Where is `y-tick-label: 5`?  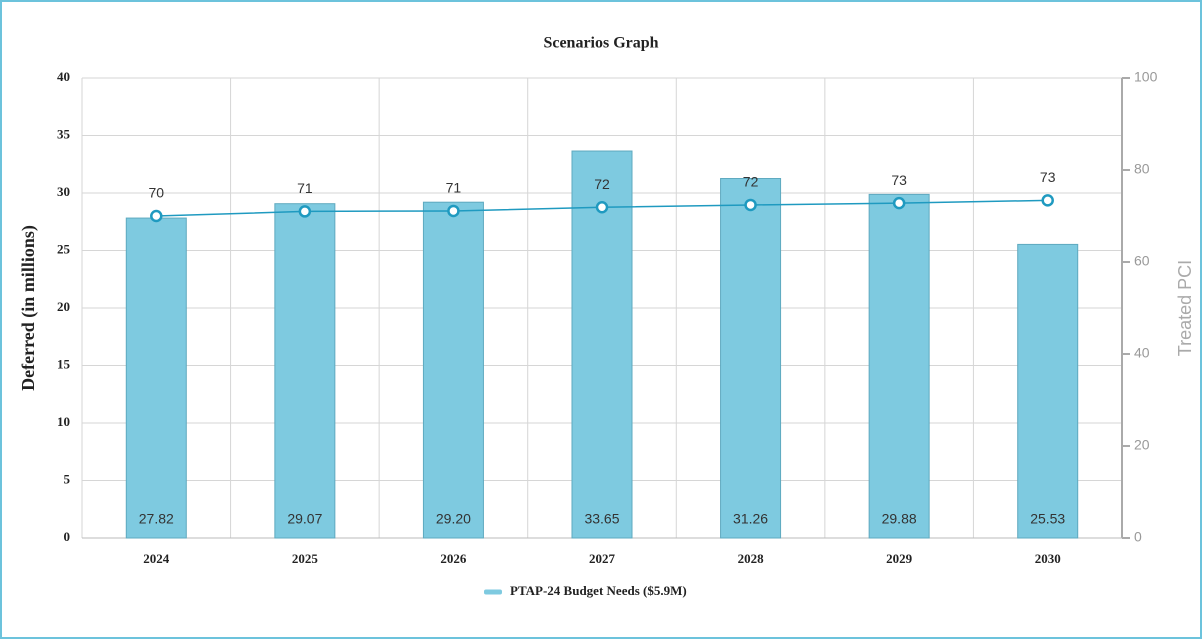
y-tick-label: 5 is located at coordinates (67, 478).